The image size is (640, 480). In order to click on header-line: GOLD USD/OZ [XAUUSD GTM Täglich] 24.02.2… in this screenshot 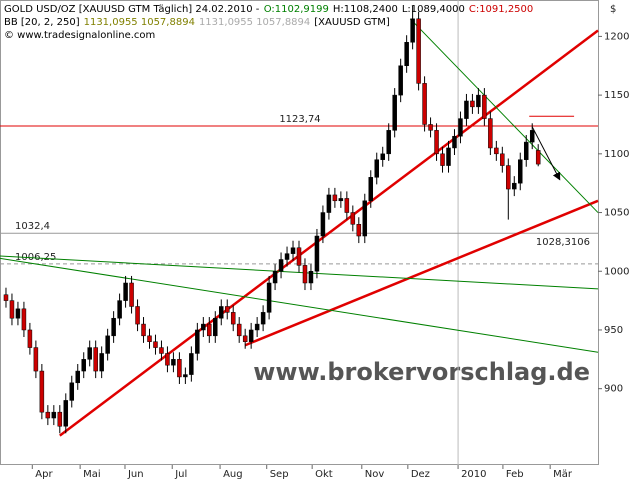, I will do `click(268, 9)`.